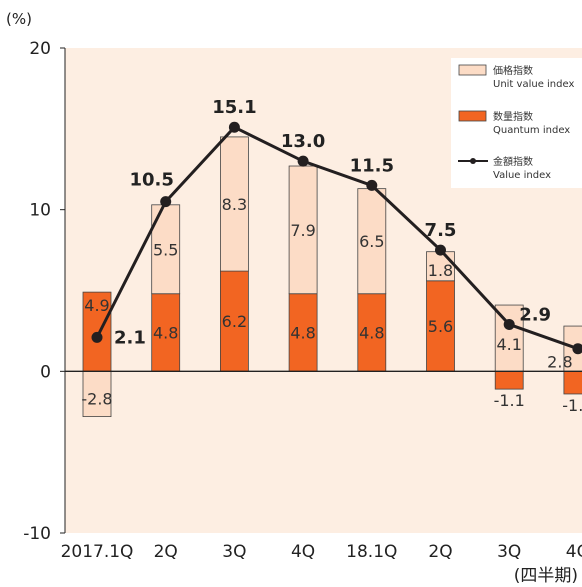 This screenshot has width=582, height=587. I want to click on bar-unit-value-label: 6.5, so click(371, 241).